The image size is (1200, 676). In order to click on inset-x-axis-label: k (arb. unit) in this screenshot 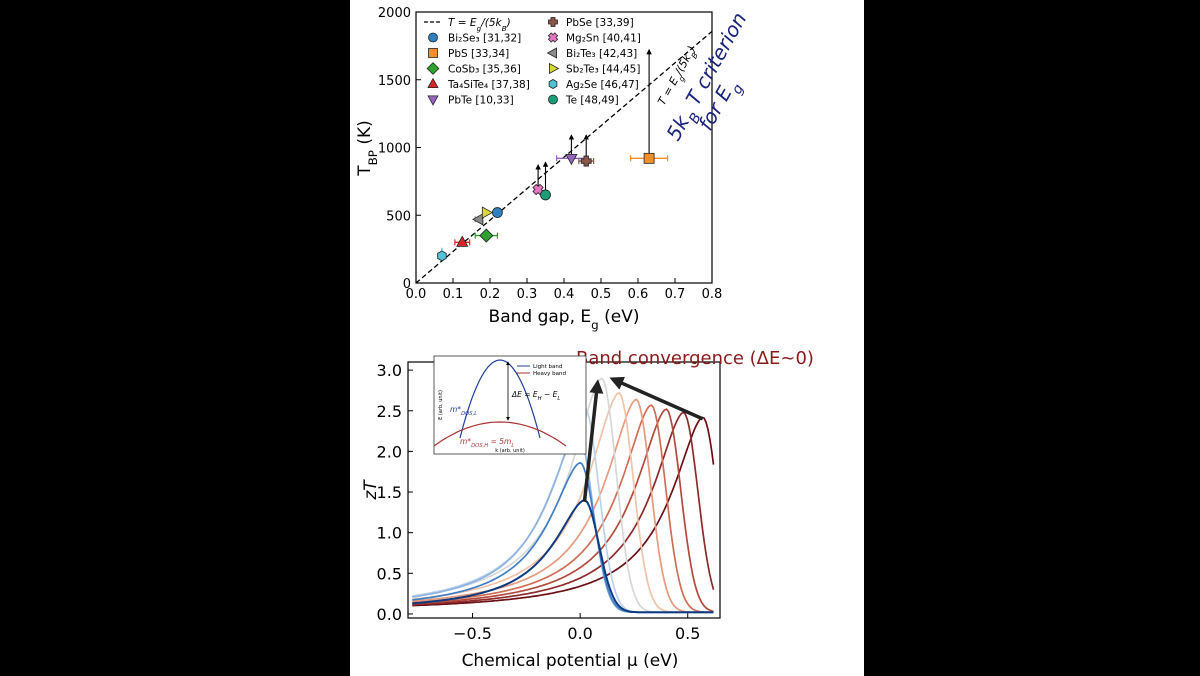, I will do `click(510, 451)`.